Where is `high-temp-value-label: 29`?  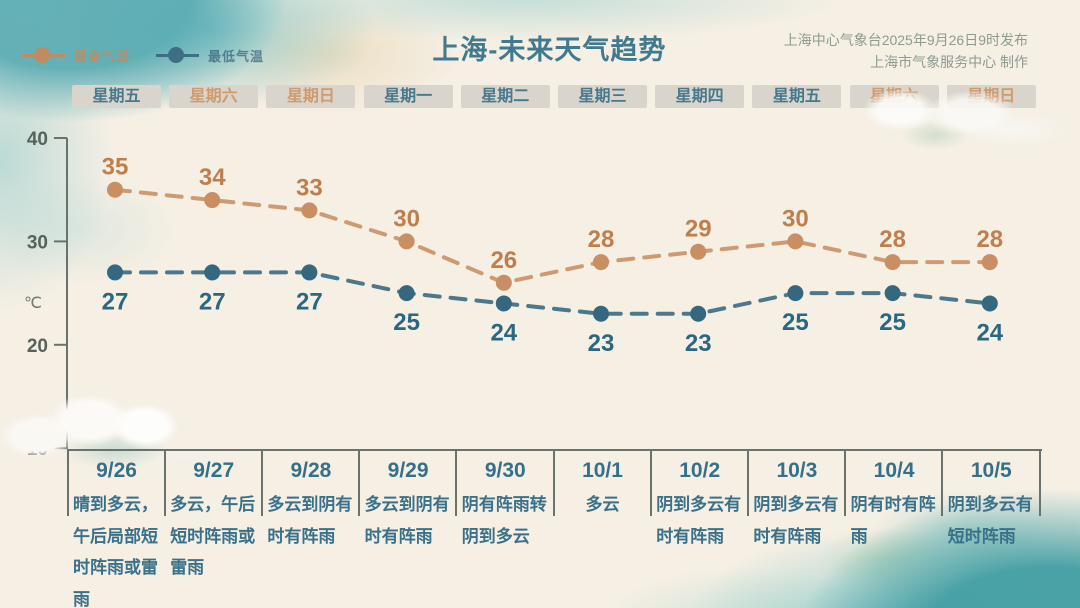
high-temp-value-label: 29 is located at coordinates (698, 229).